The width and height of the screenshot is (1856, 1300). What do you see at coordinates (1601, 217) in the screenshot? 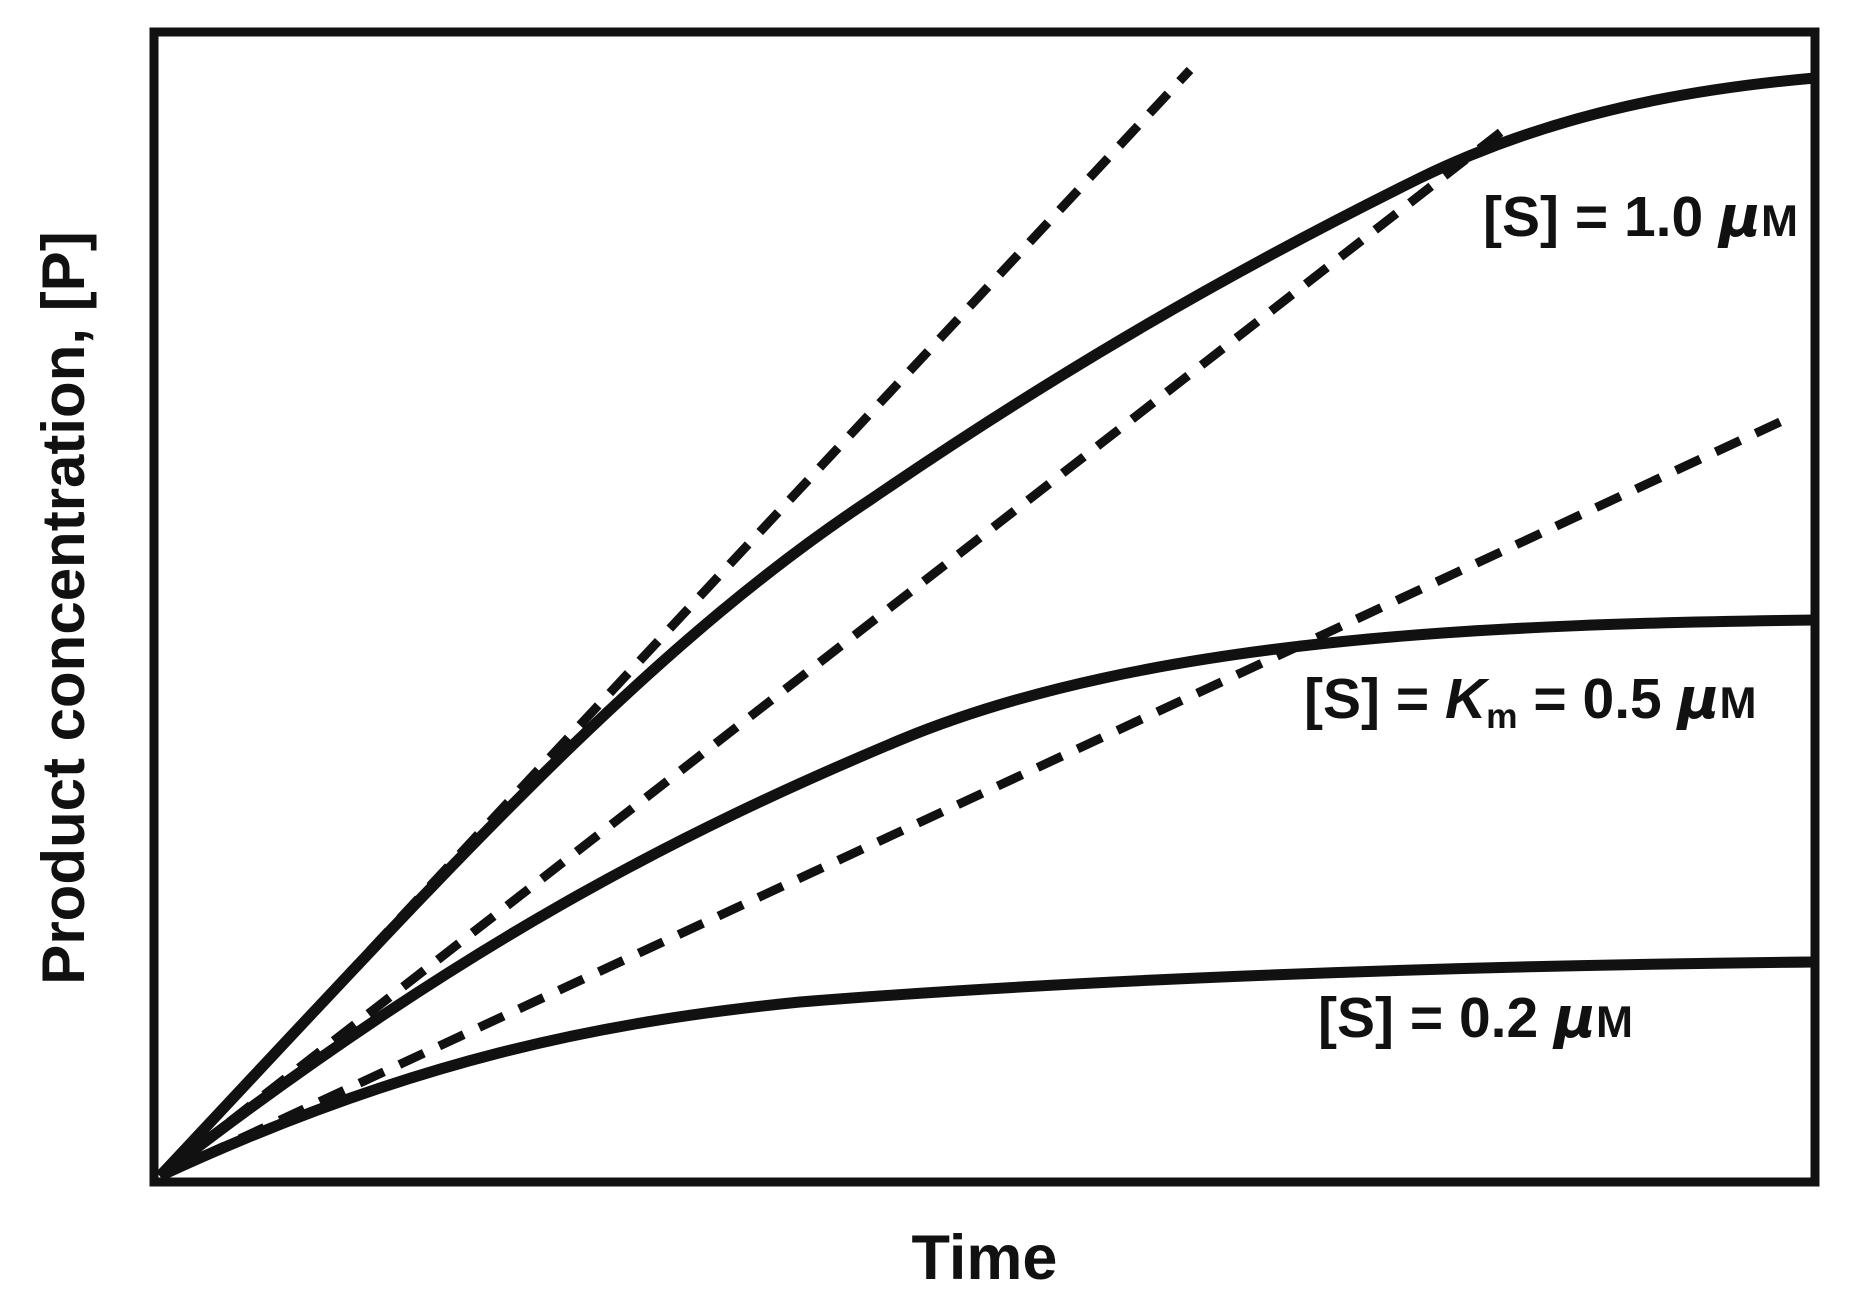
I see `curve-label-s-1p0-text: [S] = 1.0` at bounding box center [1601, 217].